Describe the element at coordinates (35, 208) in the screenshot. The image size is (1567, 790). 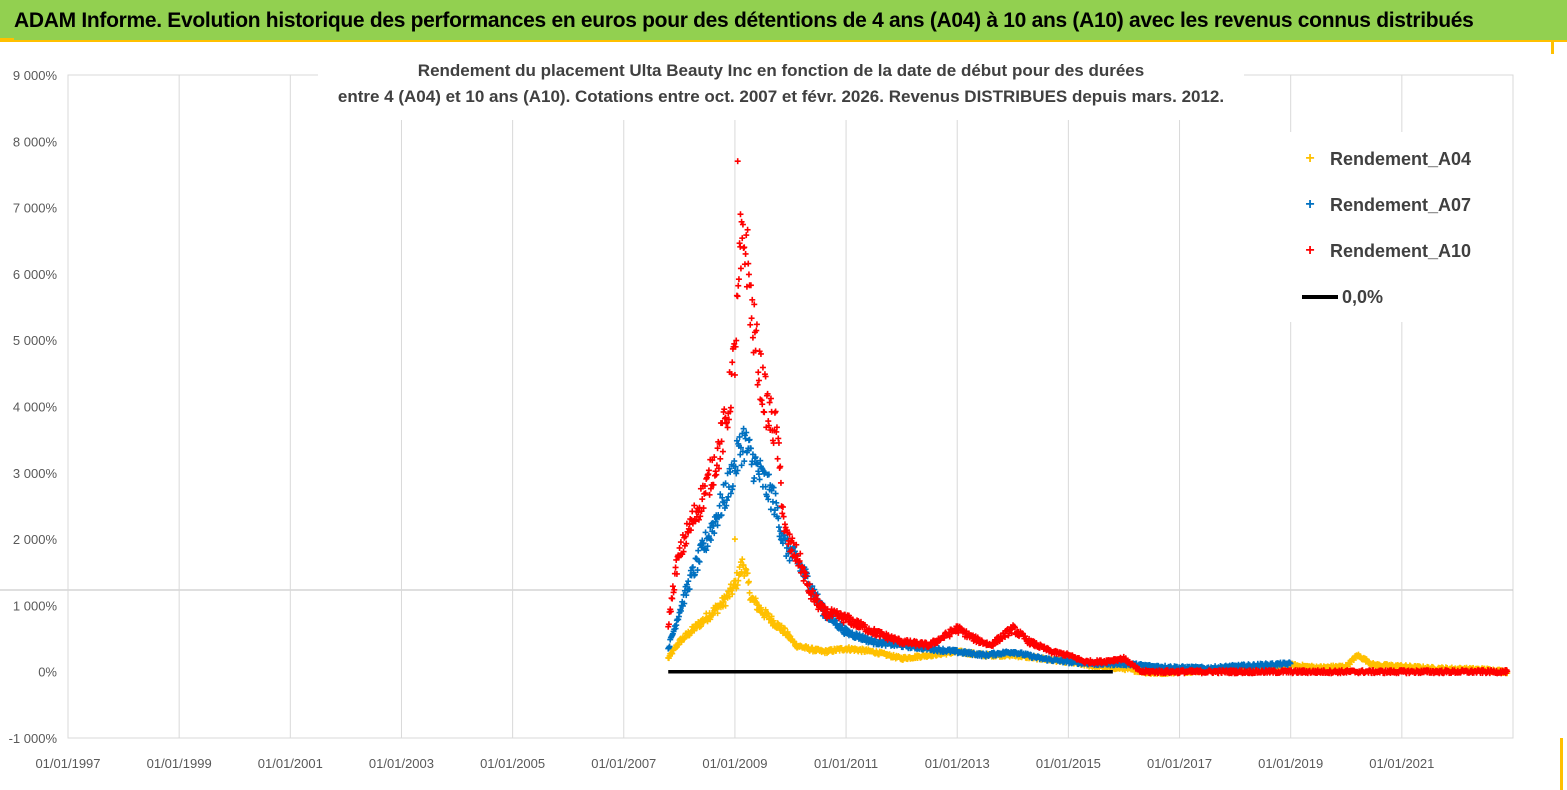
I see `y-tick-label: 7 000%` at that location.